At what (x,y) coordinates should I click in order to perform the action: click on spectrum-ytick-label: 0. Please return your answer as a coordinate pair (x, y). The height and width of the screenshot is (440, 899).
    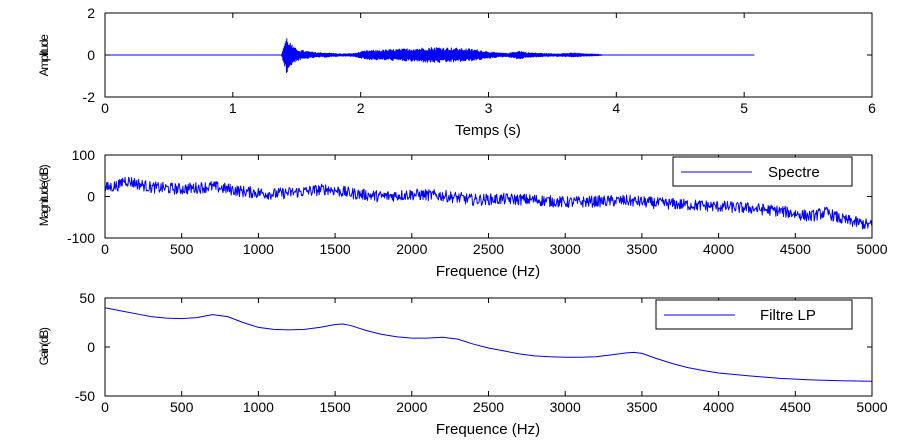
    Looking at the image, I should click on (91, 197).